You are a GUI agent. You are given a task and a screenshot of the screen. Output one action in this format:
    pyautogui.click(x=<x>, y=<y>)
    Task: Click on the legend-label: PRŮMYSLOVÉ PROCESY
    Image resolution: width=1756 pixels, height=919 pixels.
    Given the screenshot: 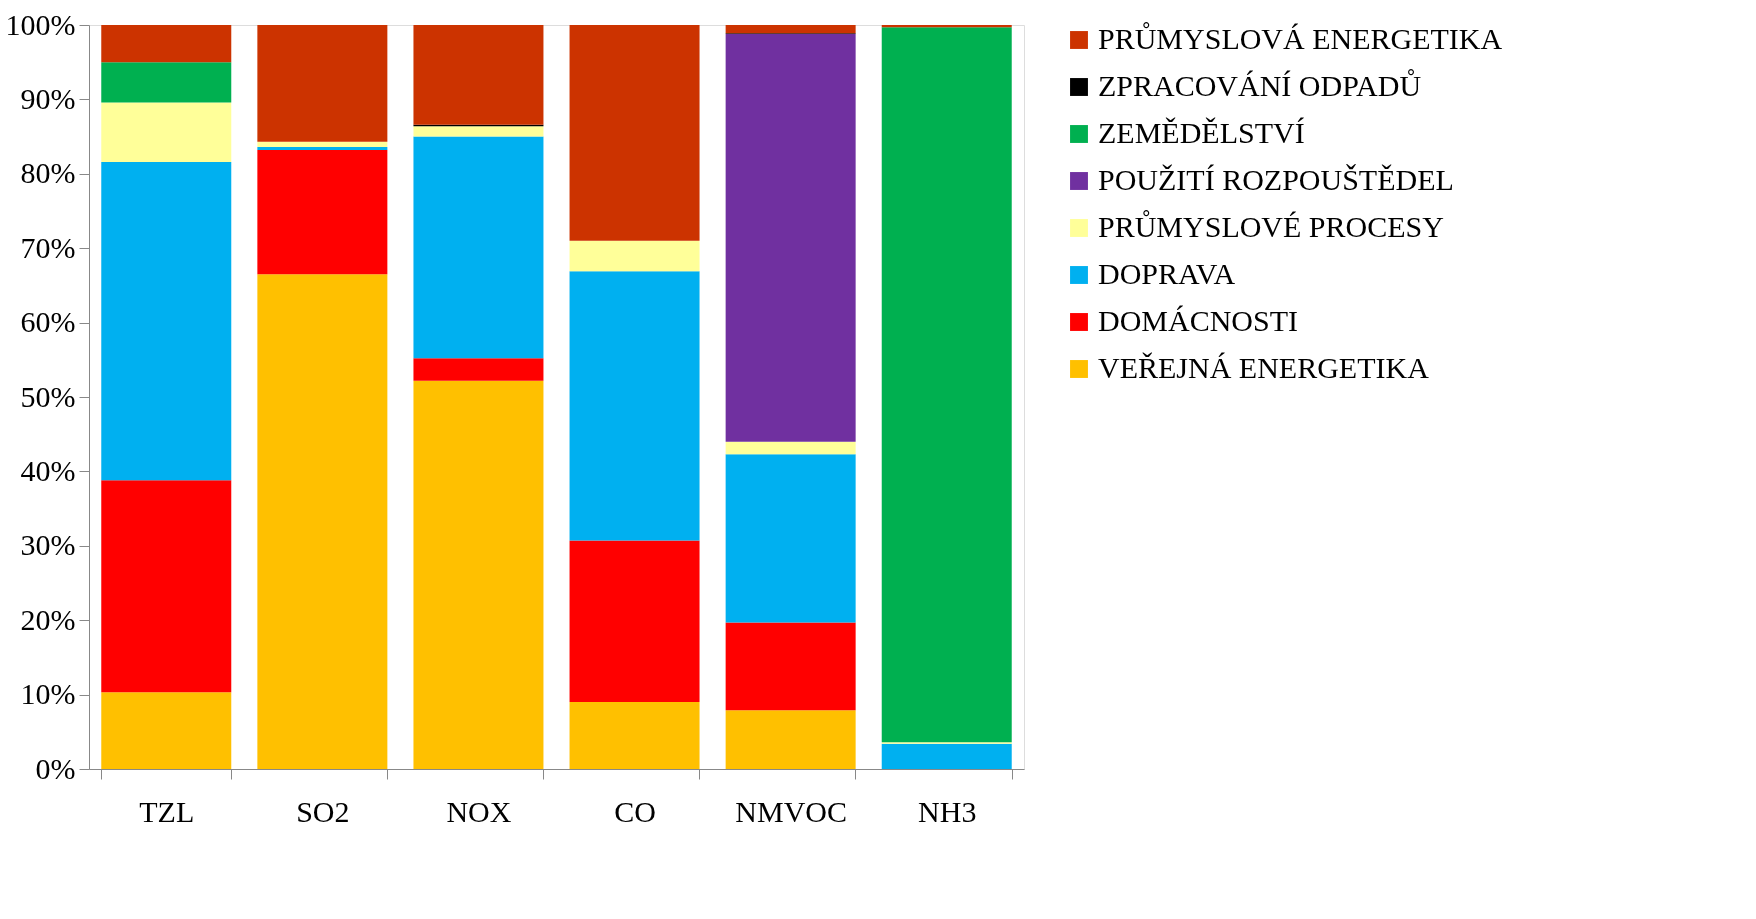 What is the action you would take?
    pyautogui.click(x=1271, y=226)
    